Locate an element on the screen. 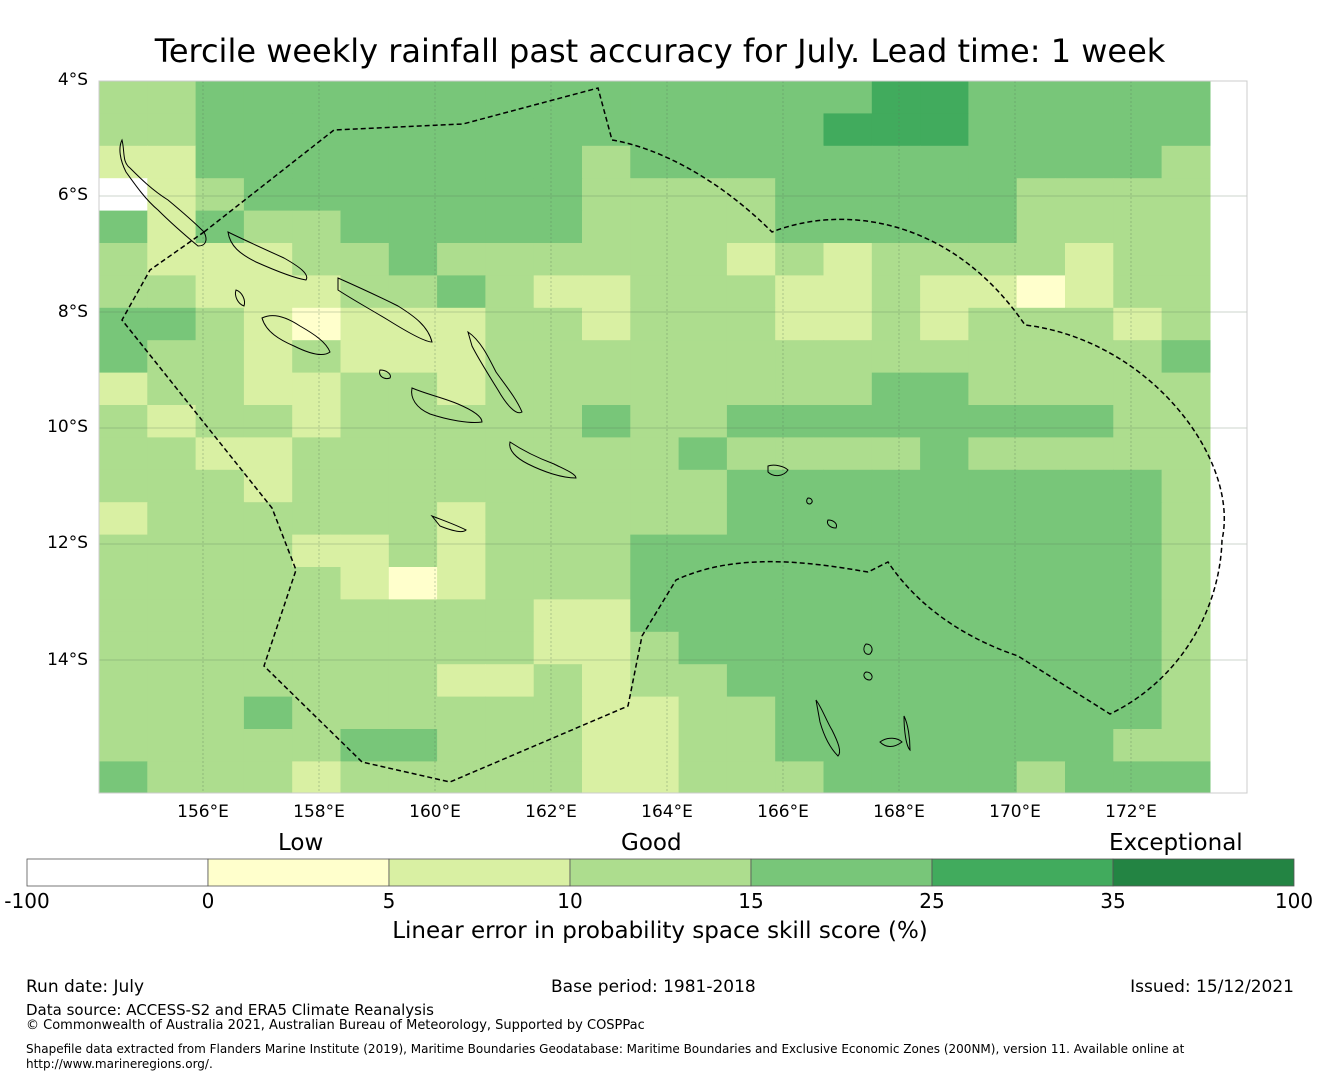 This screenshot has width=1320, height=1080. lat-label: 4°S is located at coordinates (72, 80).